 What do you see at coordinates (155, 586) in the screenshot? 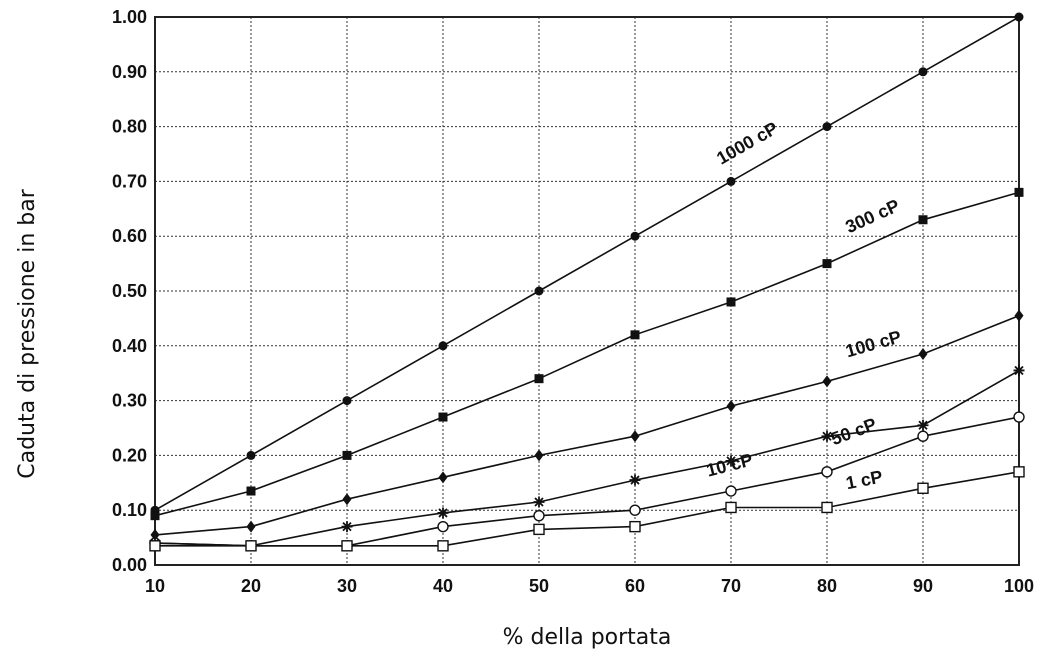
I see `x-tick-label: 10` at bounding box center [155, 586].